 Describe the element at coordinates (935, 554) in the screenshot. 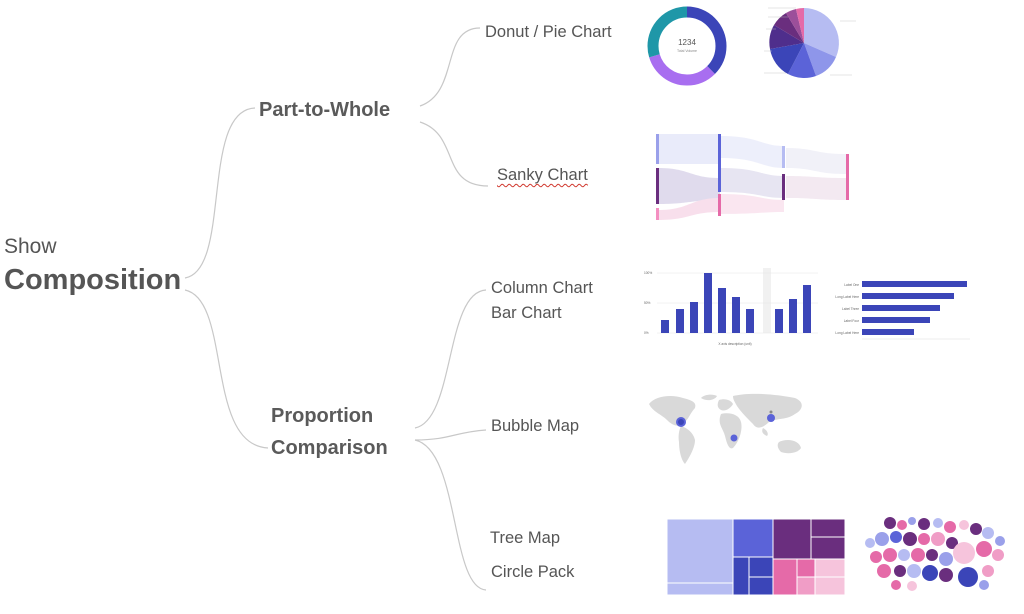

I see `circle-pack-thumbnail` at that location.